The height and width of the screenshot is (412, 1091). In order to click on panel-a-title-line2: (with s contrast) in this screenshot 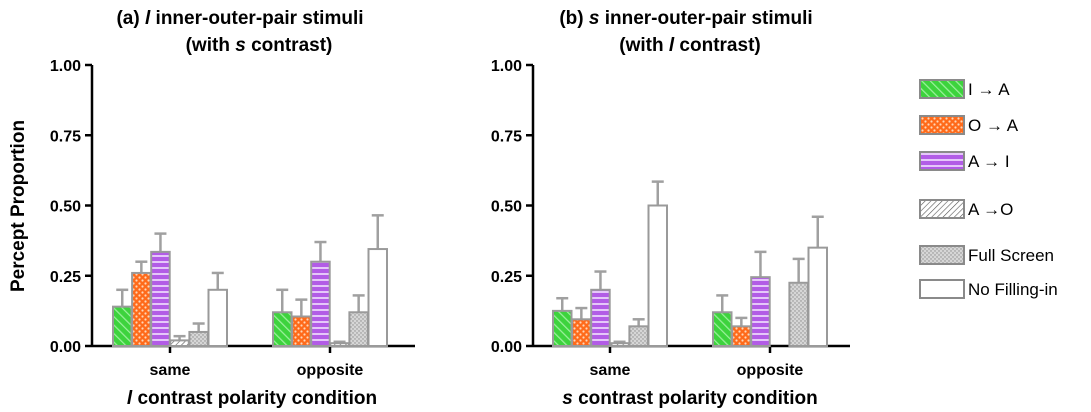, I will do `click(259, 45)`.